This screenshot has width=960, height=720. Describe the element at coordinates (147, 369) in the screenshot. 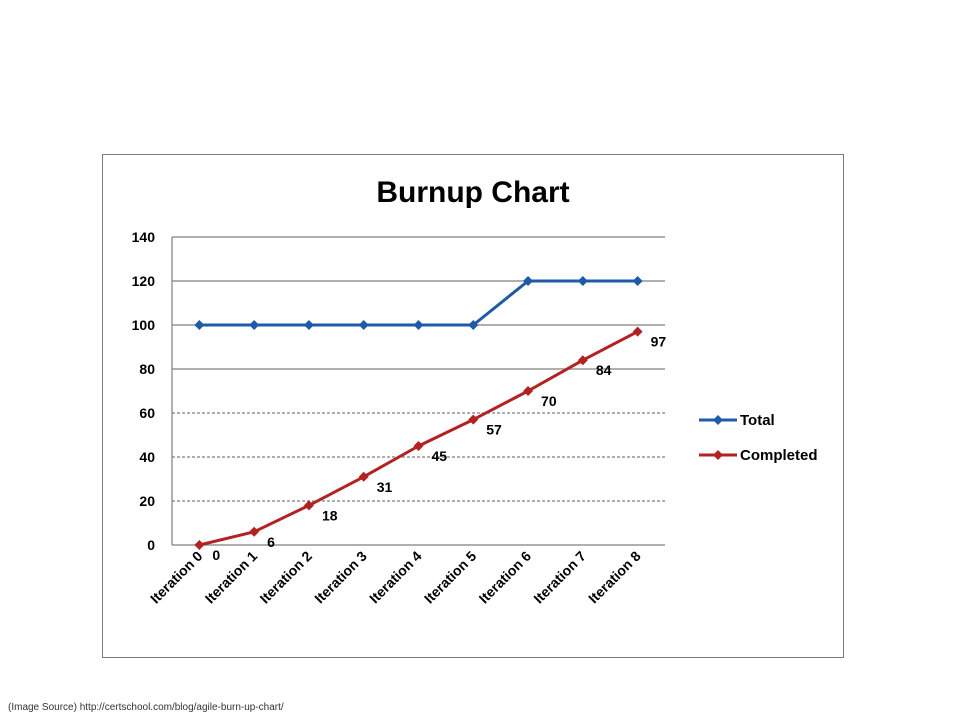

I see `y-tick-label: 80` at that location.